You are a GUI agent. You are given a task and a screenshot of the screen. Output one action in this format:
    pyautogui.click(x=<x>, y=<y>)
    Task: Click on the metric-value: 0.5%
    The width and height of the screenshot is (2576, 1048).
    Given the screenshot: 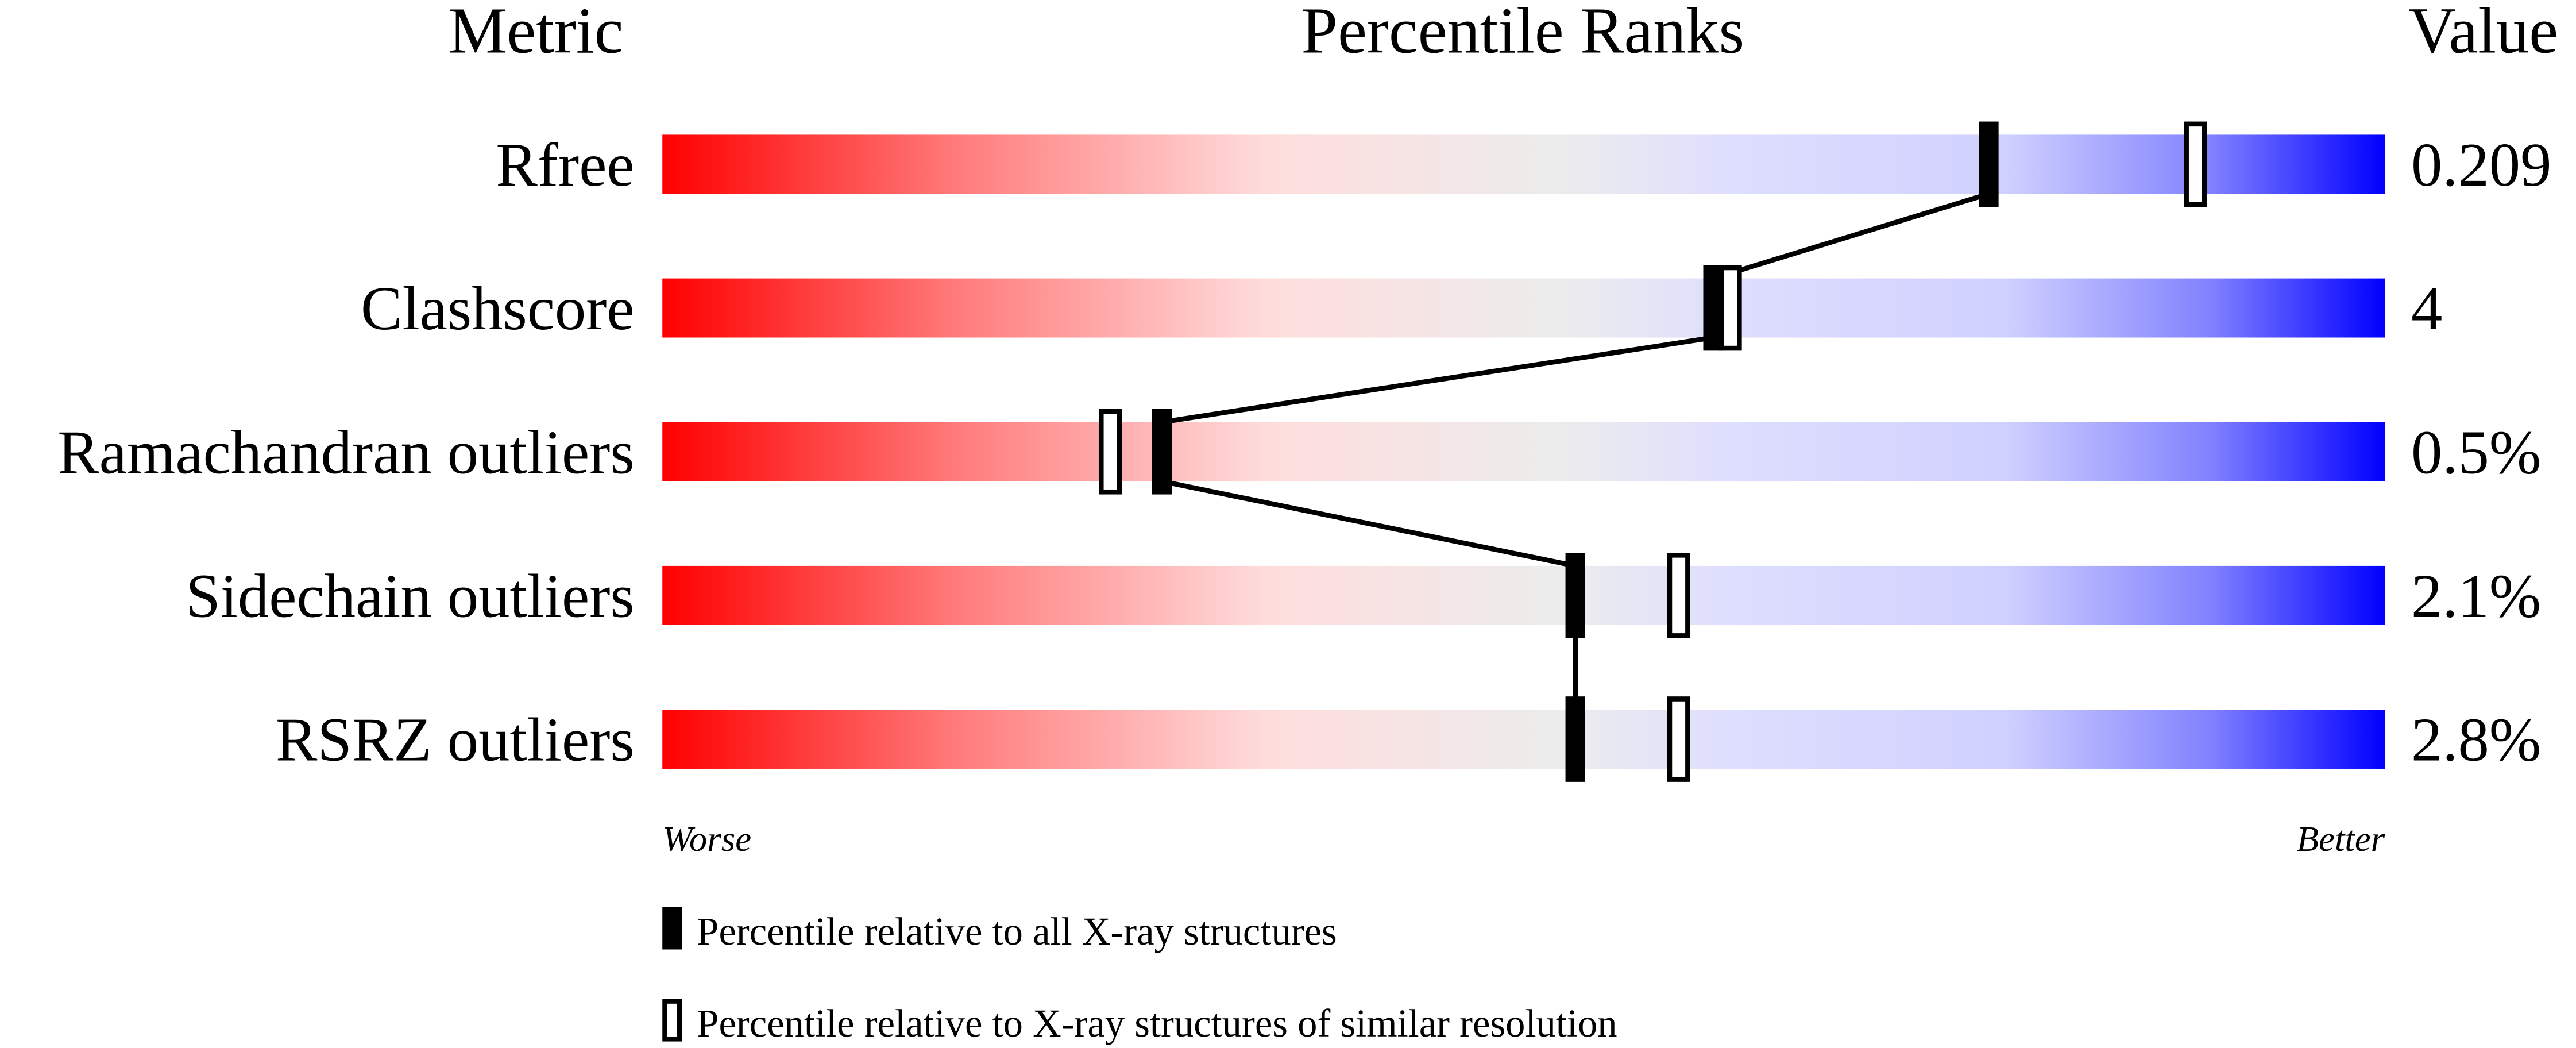 What is the action you would take?
    pyautogui.click(x=2476, y=453)
    